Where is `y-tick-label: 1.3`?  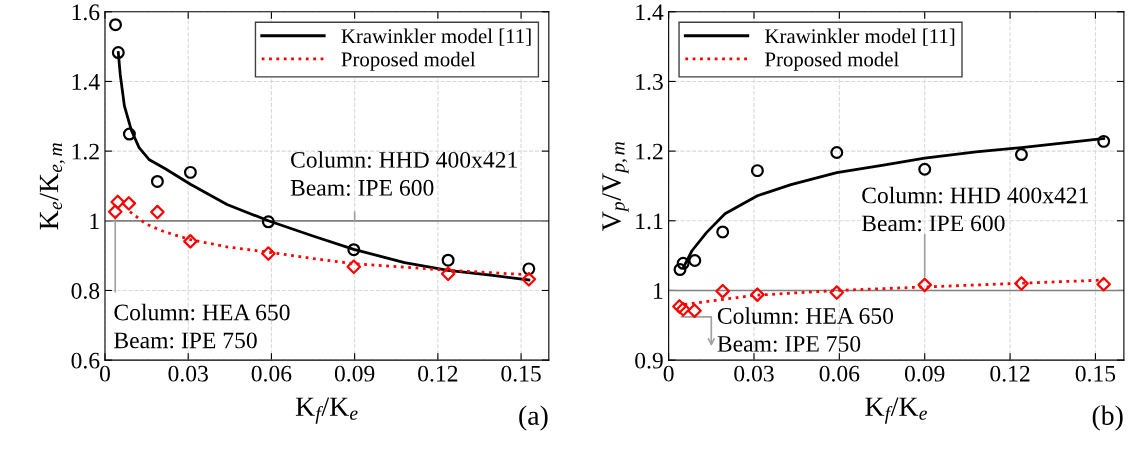
y-tick-label: 1.3 is located at coordinates (649, 82).